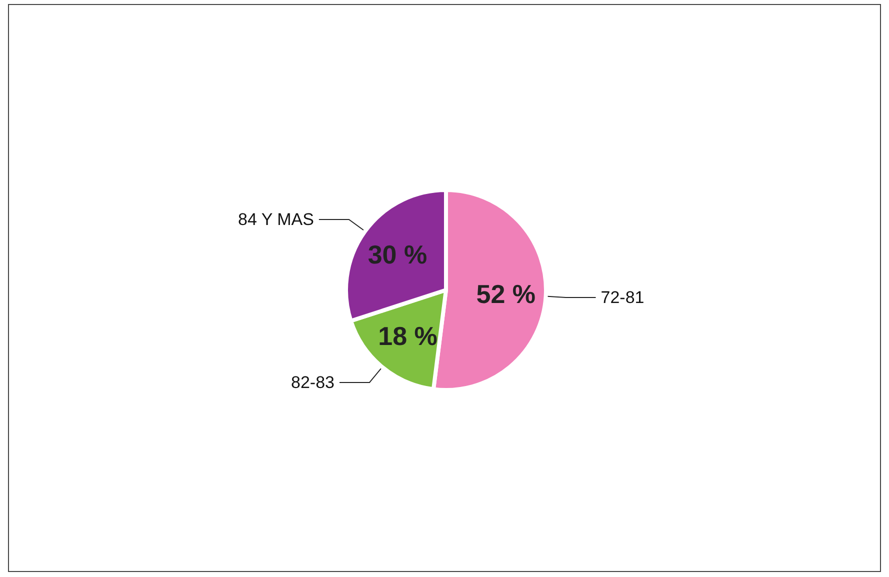 This screenshot has width=889, height=577. I want to click on data-label: 52 %, so click(506, 293).